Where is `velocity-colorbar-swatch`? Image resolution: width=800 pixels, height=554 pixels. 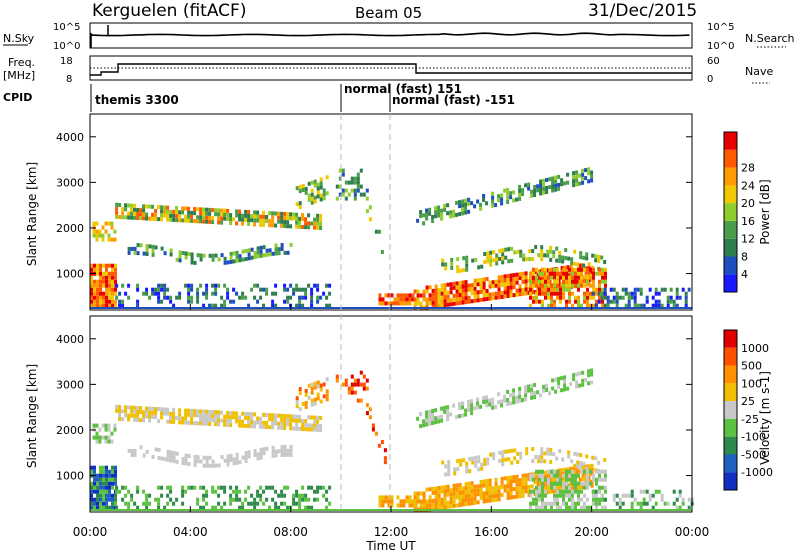
velocity-colorbar-swatch is located at coordinates (730, 339).